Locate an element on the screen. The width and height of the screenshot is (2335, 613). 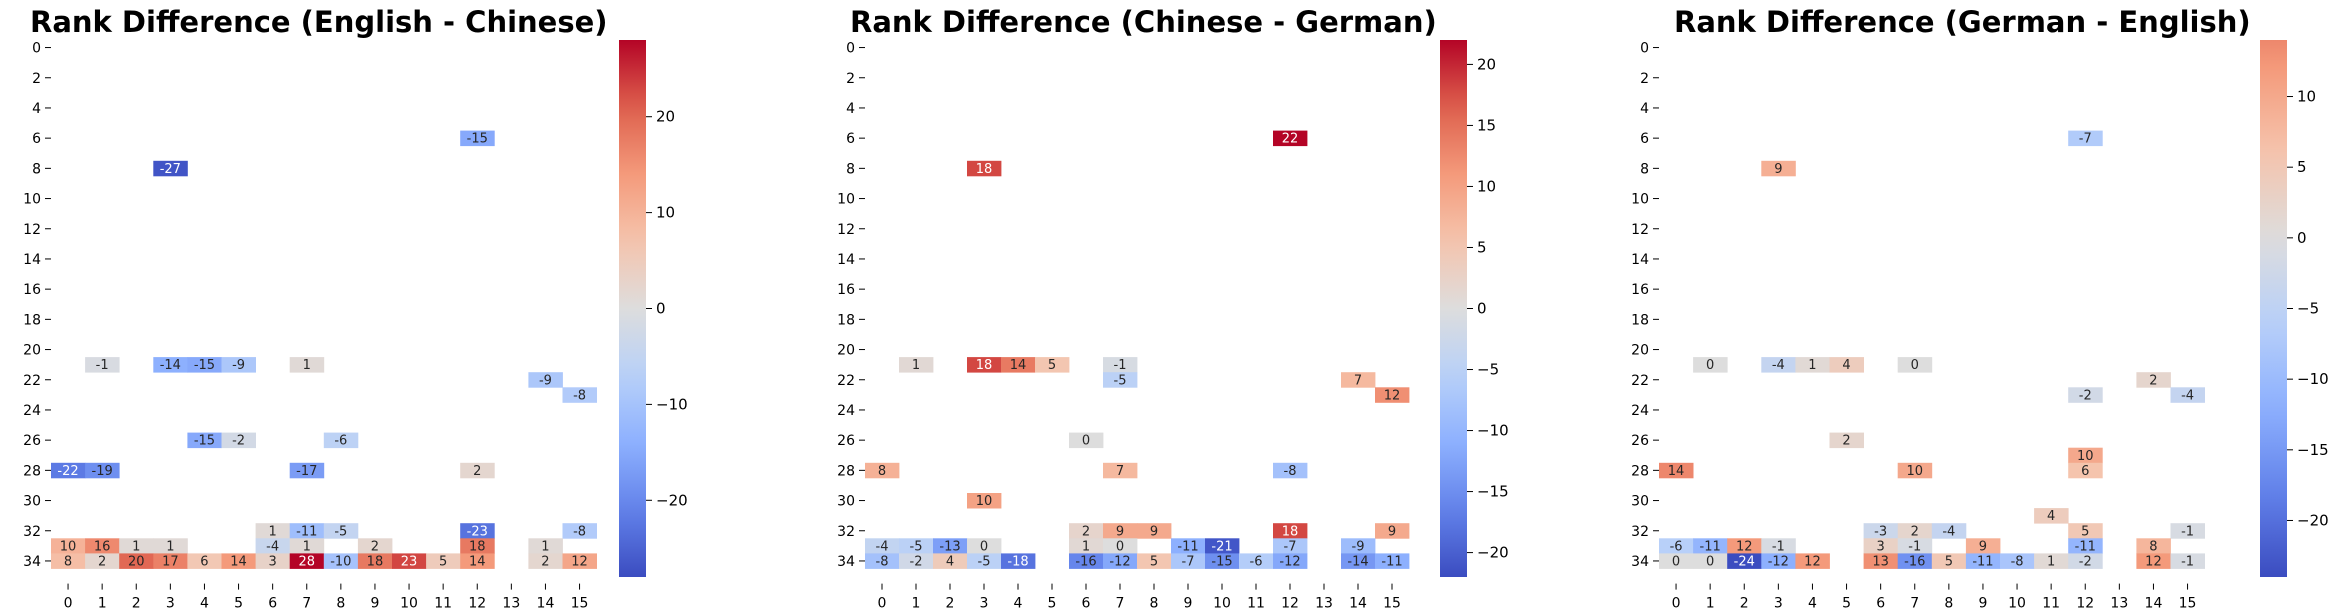
y-tick-label: 18 is located at coordinates (32, 320).